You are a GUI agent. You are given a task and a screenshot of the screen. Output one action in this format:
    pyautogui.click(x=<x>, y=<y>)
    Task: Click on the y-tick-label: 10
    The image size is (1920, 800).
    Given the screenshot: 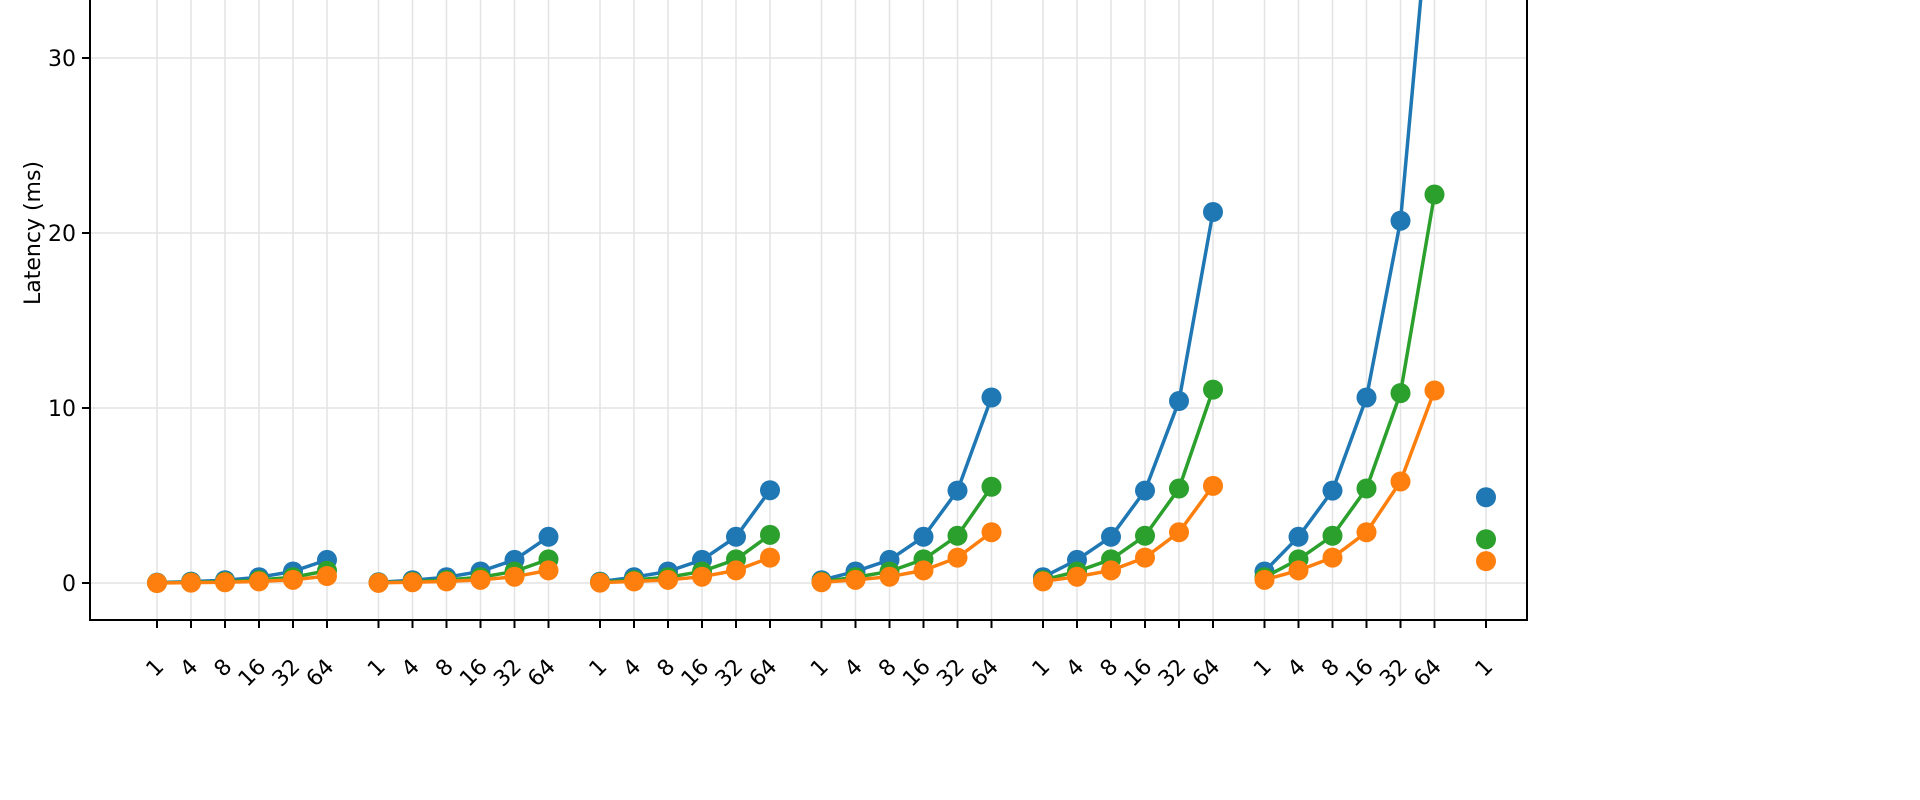 What is the action you would take?
    pyautogui.click(x=62, y=409)
    